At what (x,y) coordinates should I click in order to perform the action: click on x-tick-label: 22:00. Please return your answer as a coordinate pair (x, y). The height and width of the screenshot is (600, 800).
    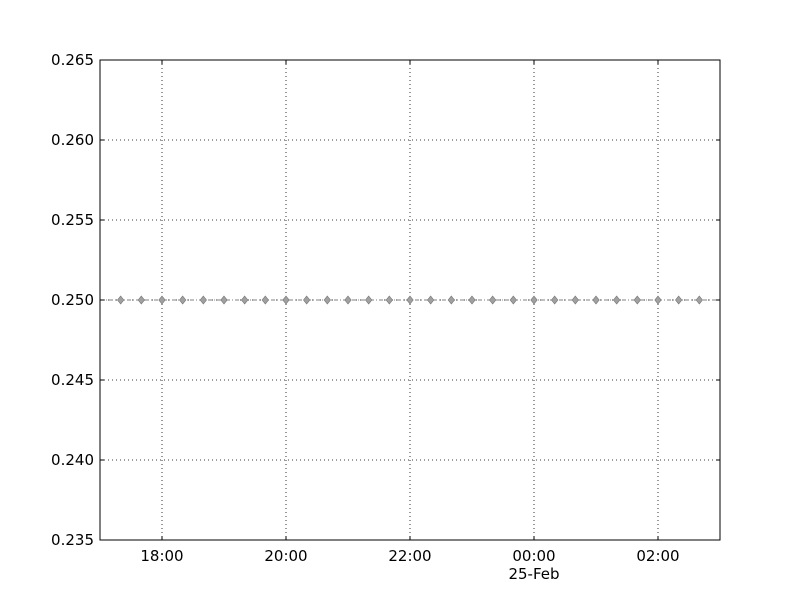
    Looking at the image, I should click on (409, 556).